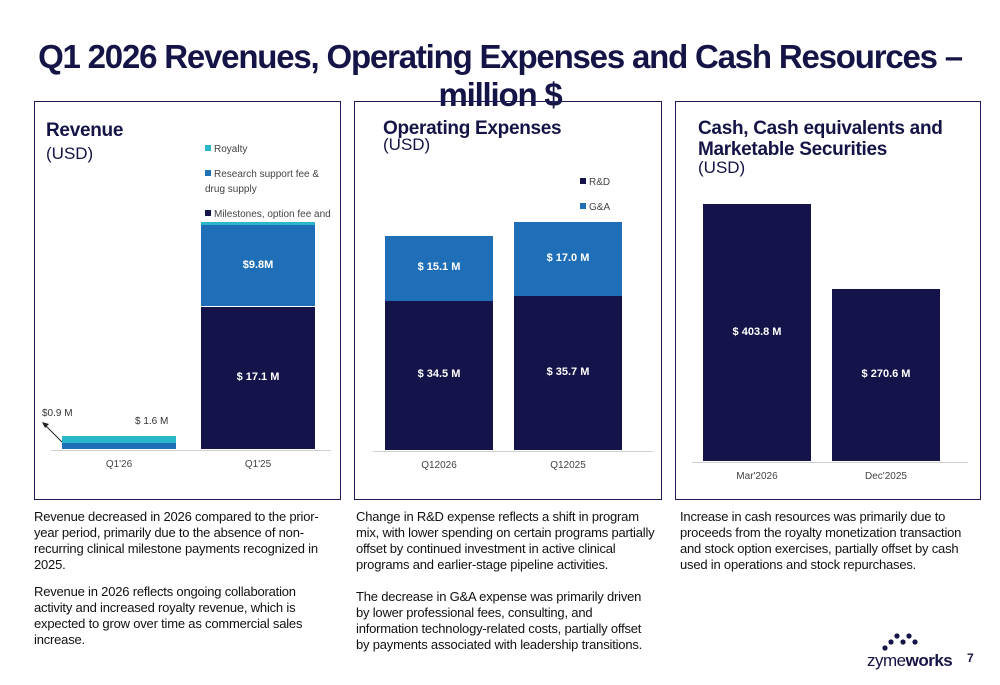 The image size is (1000, 685). What do you see at coordinates (757, 476) in the screenshot?
I see `x-tick-2-mar-2026: Mar'2026` at bounding box center [757, 476].